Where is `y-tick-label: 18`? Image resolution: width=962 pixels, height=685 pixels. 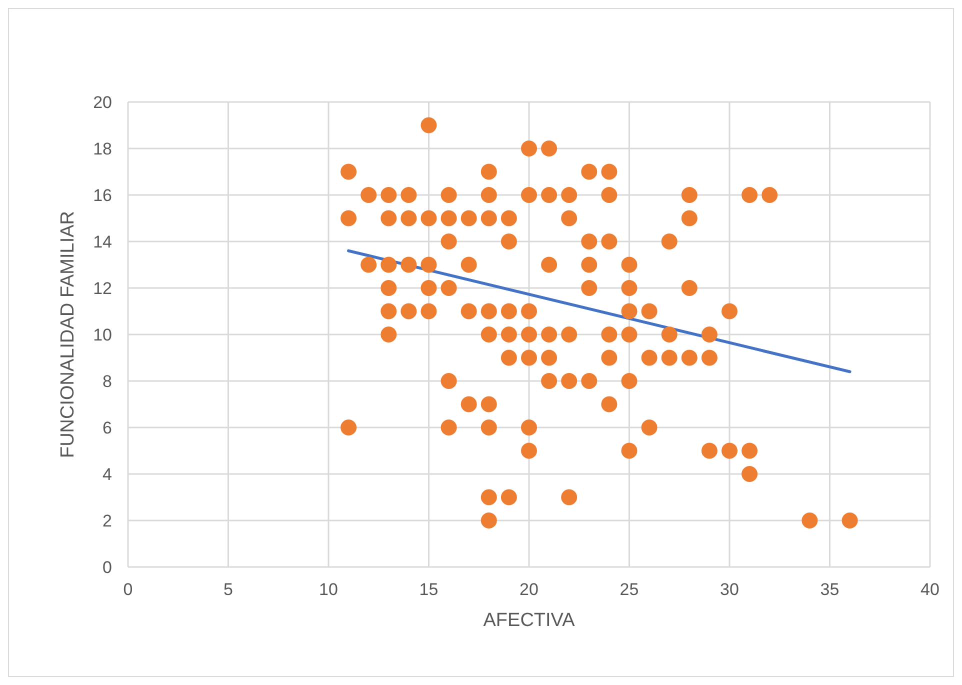
y-tick-label: 18 is located at coordinates (102, 149).